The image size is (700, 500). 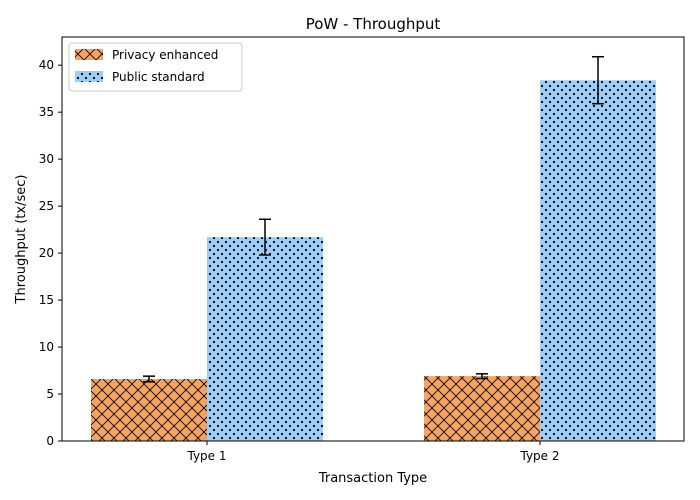 I want to click on y-tick-label: 5, so click(x=50, y=394).